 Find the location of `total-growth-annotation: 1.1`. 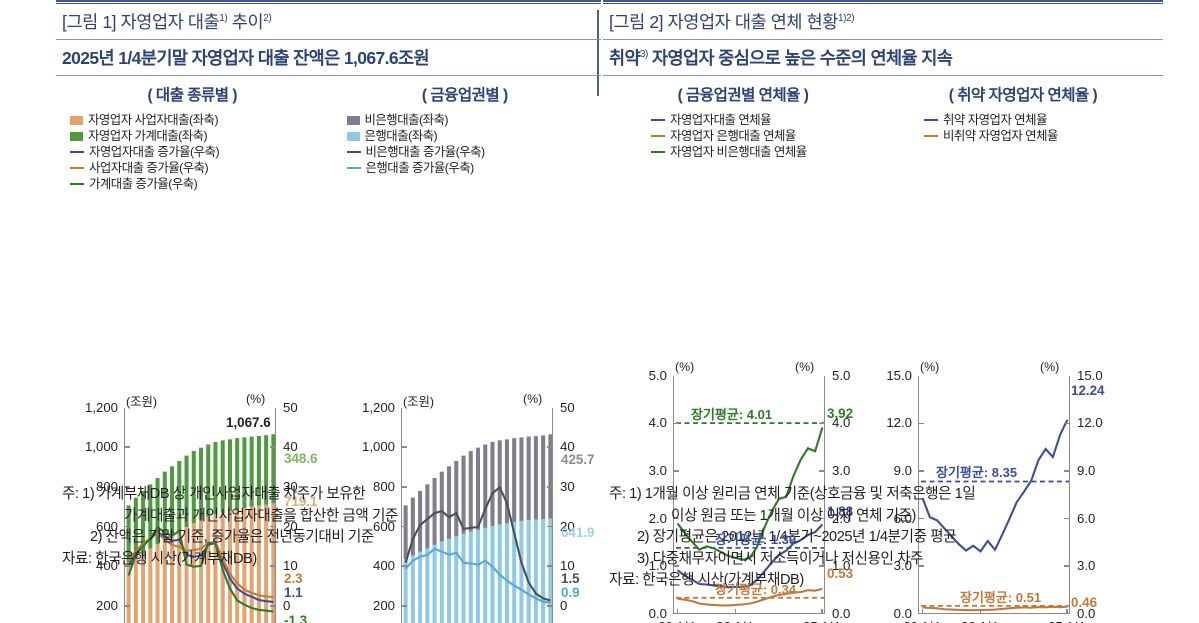

total-growth-annotation: 1.1 is located at coordinates (293, 592).